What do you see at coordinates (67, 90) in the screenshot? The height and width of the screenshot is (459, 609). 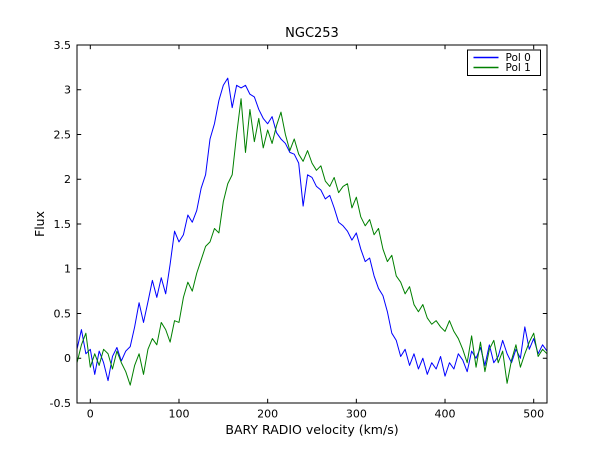 I see `y-tick-label: 3` at bounding box center [67, 90].